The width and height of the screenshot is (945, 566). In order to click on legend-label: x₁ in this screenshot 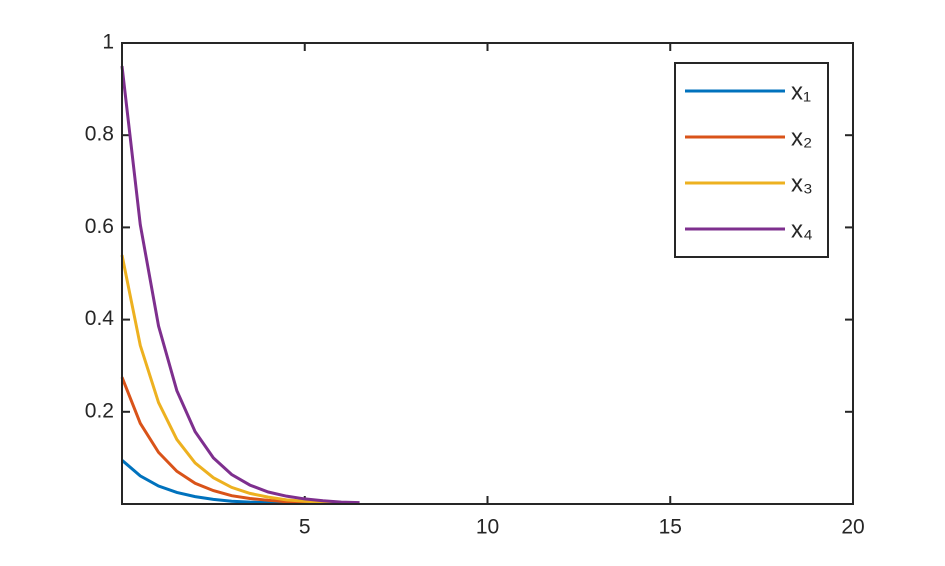, I will do `click(801, 91)`.